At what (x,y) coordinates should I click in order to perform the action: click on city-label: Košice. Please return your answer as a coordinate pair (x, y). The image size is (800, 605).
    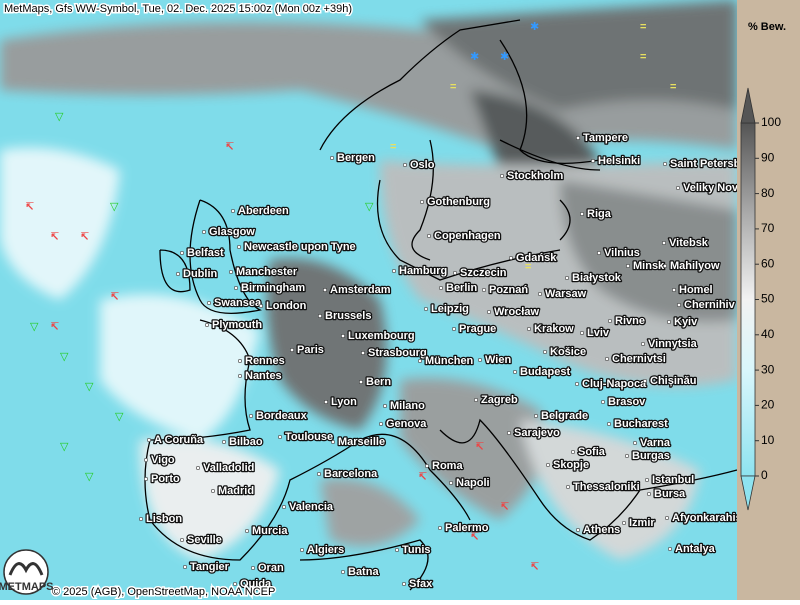
    Looking at the image, I should click on (568, 352).